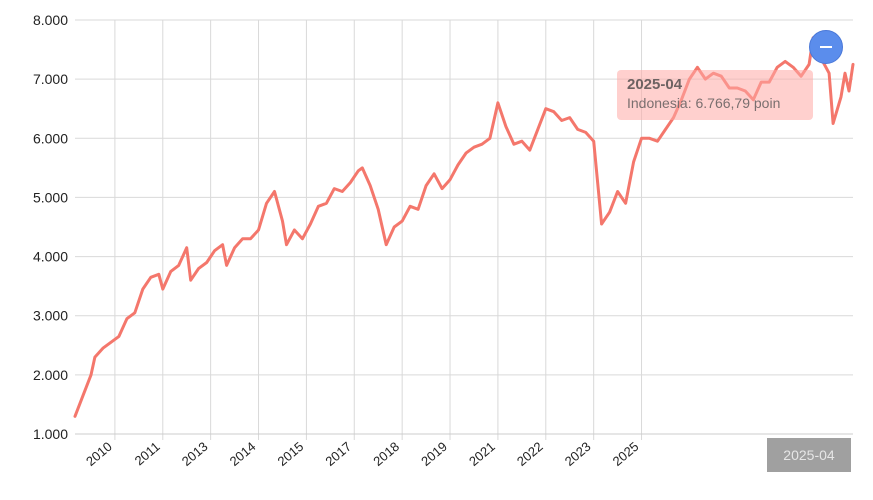 This screenshot has width=873, height=500. Describe the element at coordinates (50, 79) in the screenshot. I see `y-tick-label: 7.000` at that location.